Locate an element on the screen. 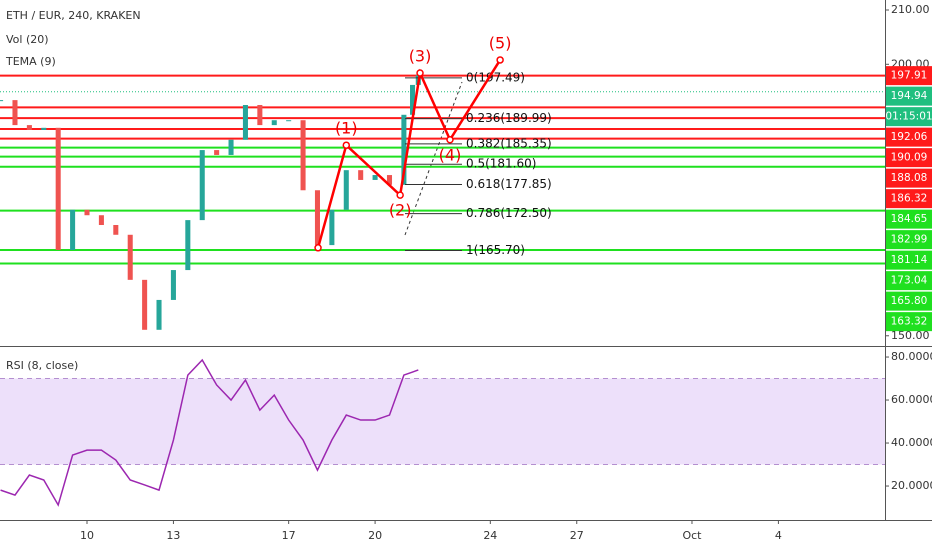 This screenshot has height=550, width=932. price-tag-label: 194.94 is located at coordinates (909, 96).